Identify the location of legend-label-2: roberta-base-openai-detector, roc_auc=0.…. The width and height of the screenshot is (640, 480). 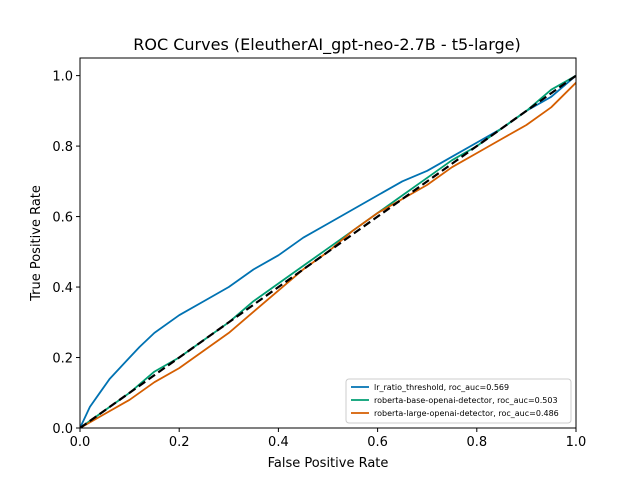
(466, 400).